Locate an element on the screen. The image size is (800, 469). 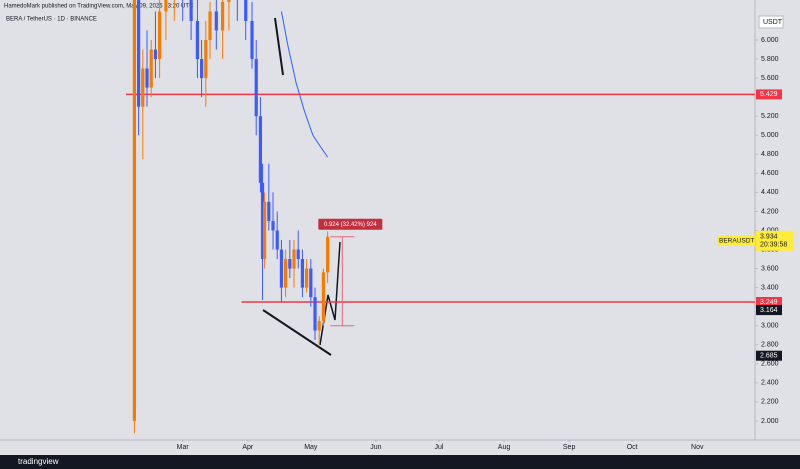
y-tick-label: 6.000 is located at coordinates (770, 40).